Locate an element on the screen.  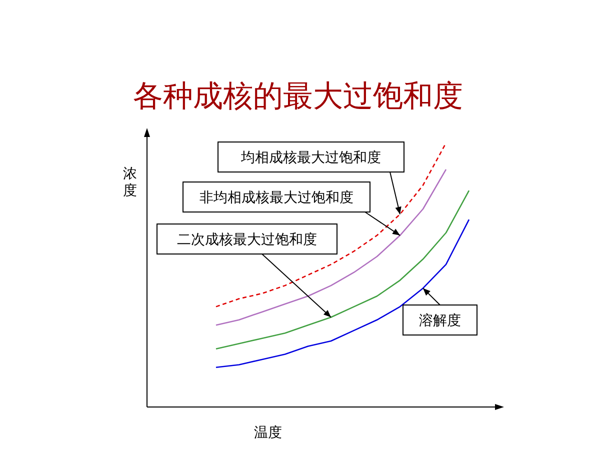
annotation: 二次成核最大过饱和度 is located at coordinates (247, 240).